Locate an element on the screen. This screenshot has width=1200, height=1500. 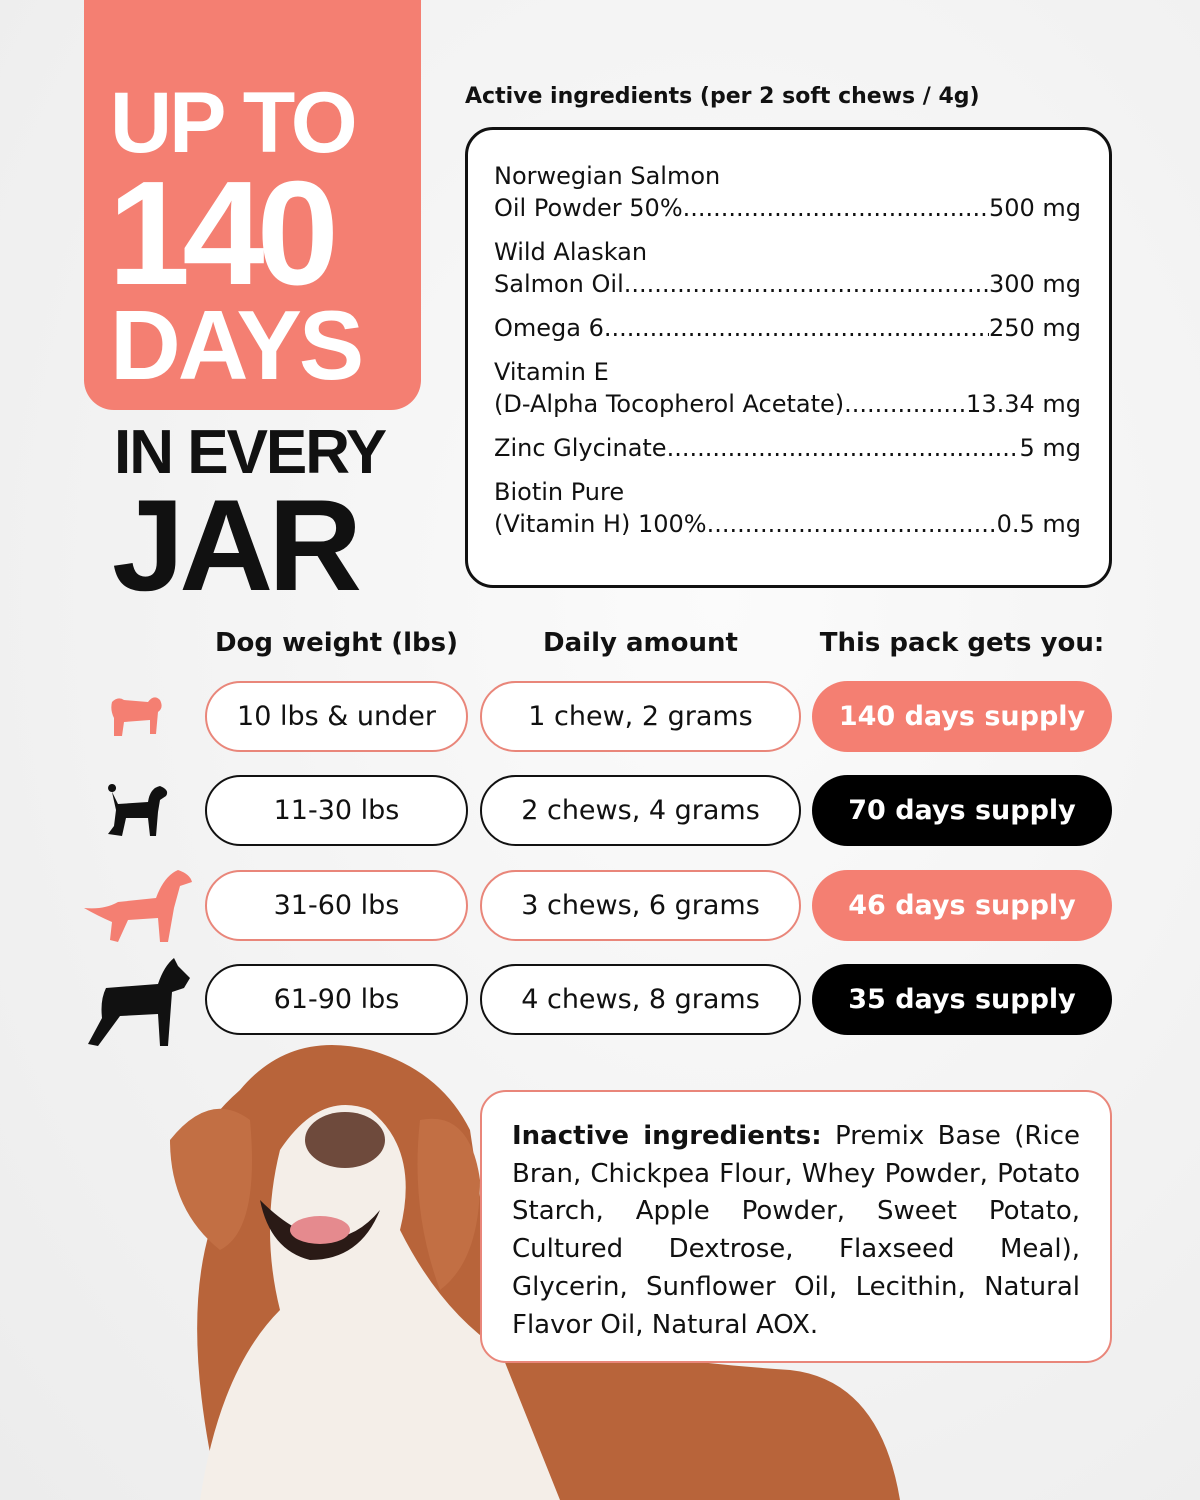
header-pack-supply: This pack gets you: is located at coordinates (962, 643).